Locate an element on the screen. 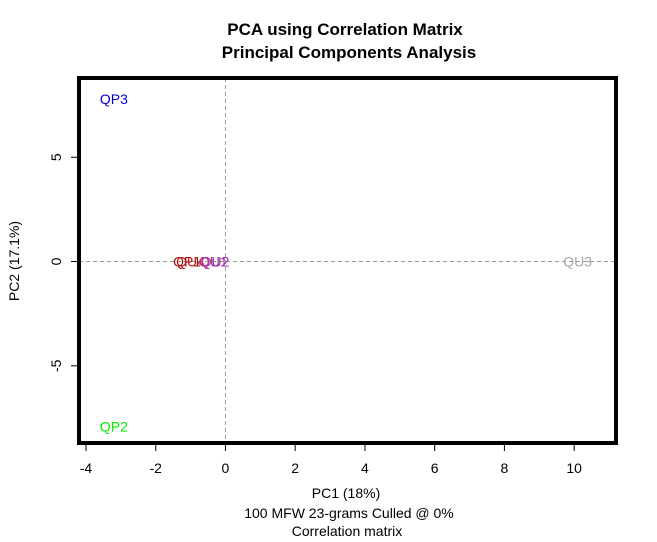 The height and width of the screenshot is (542, 657). x-tick-label: 4 is located at coordinates (365, 468).